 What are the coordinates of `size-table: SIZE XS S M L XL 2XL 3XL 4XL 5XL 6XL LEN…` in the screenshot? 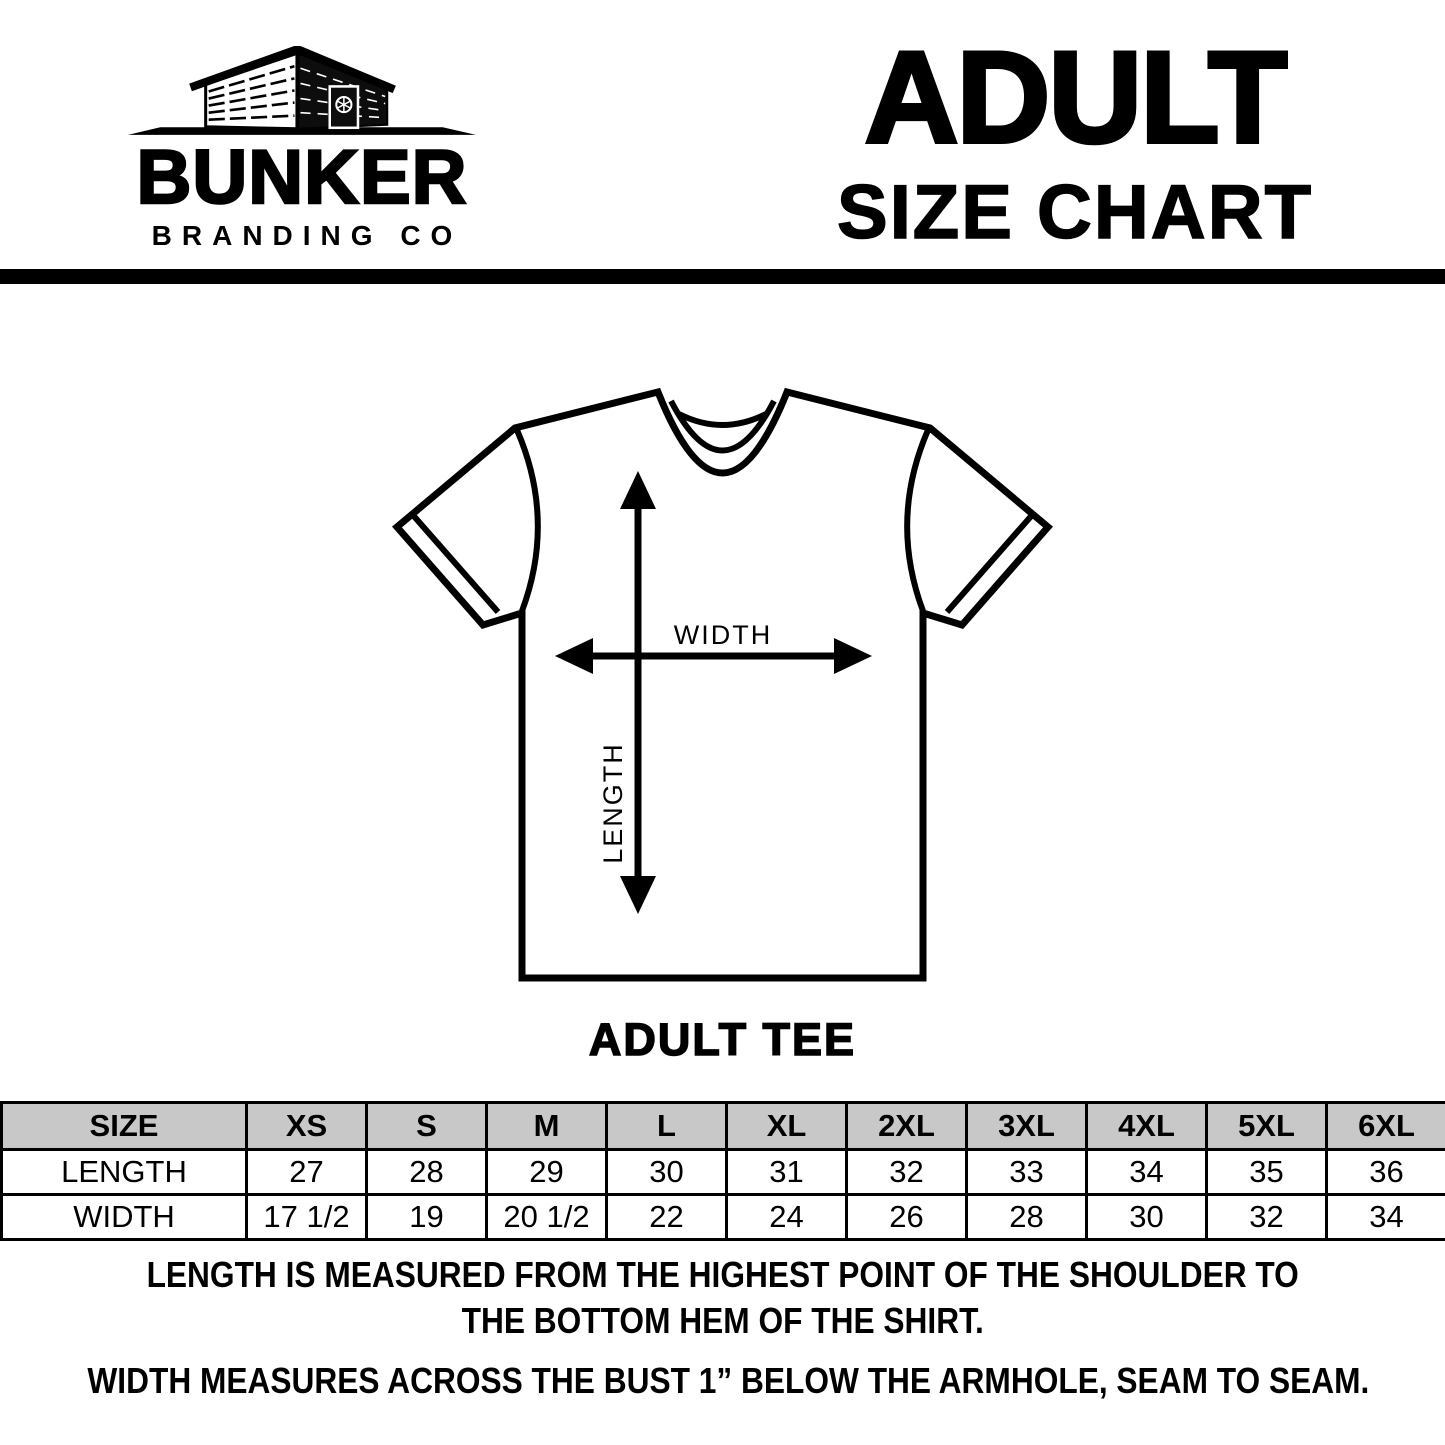 It's located at (722, 1171).